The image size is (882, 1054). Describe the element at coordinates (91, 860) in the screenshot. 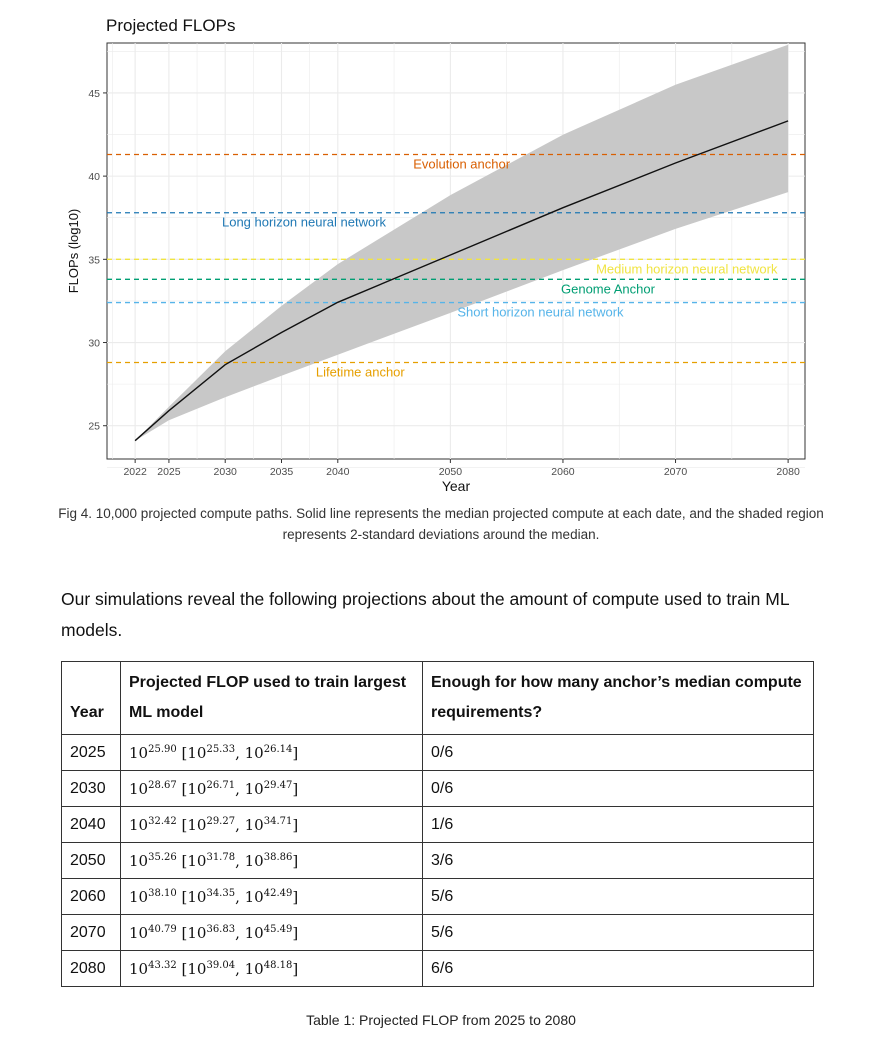

I see `cell-year: 2050` at that location.